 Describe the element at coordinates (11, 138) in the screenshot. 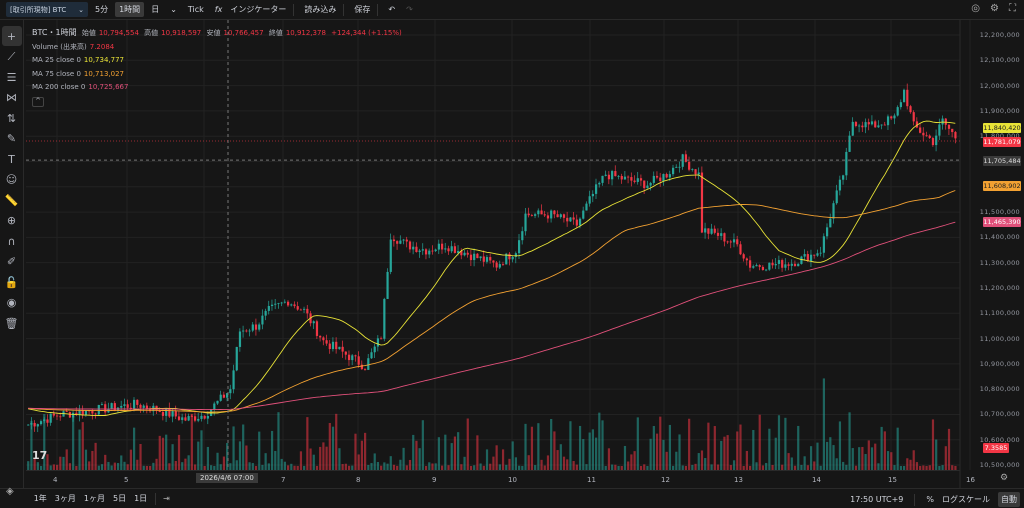

I see `brush-icon: ✎` at that location.